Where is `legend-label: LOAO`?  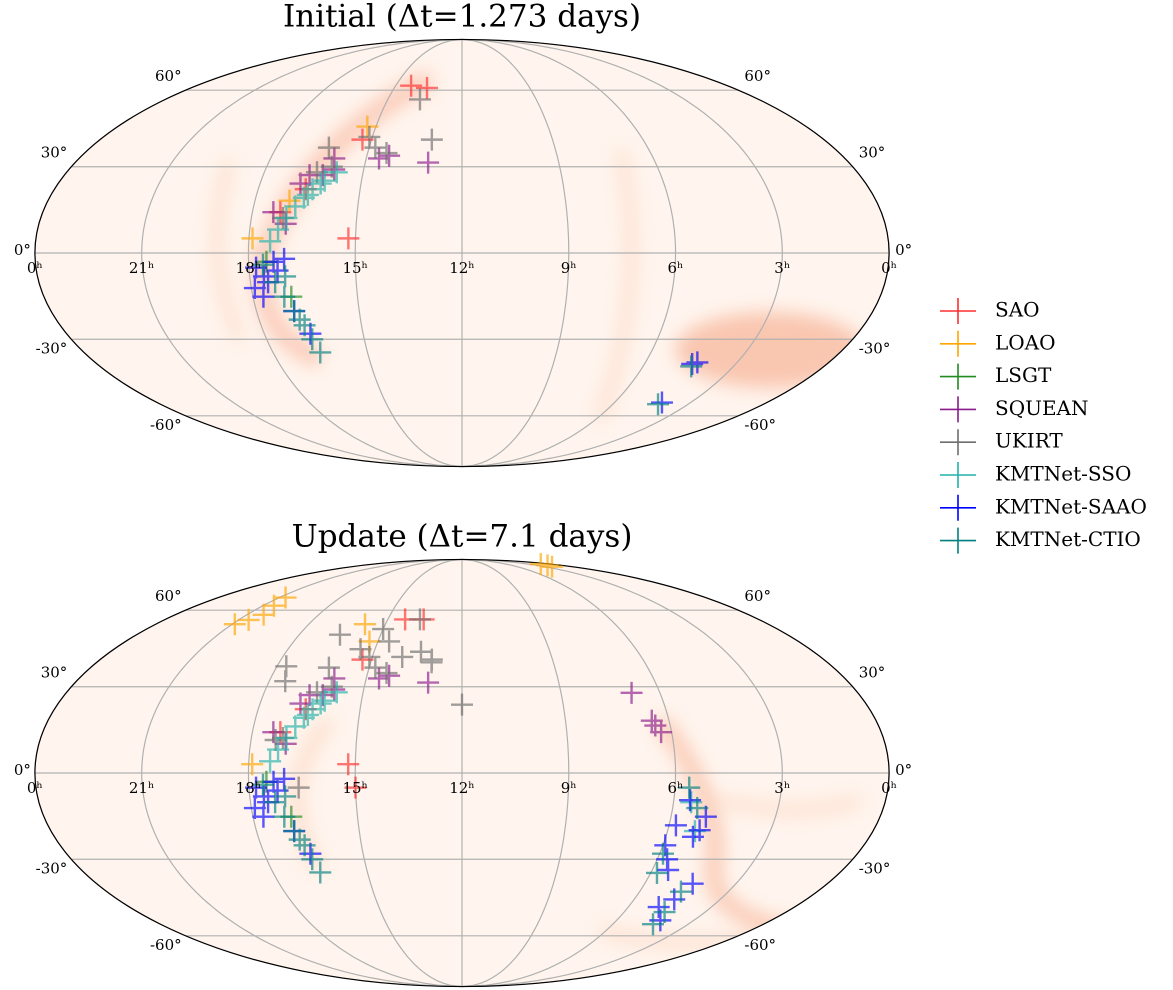
legend-label: LOAO is located at coordinates (1025, 342).